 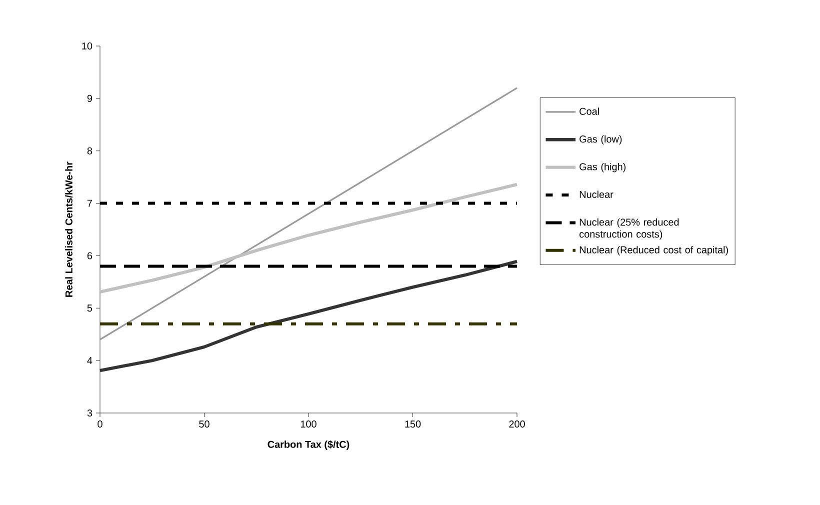 What do you see at coordinates (413, 424) in the screenshot?
I see `x-tick-label: 150` at bounding box center [413, 424].